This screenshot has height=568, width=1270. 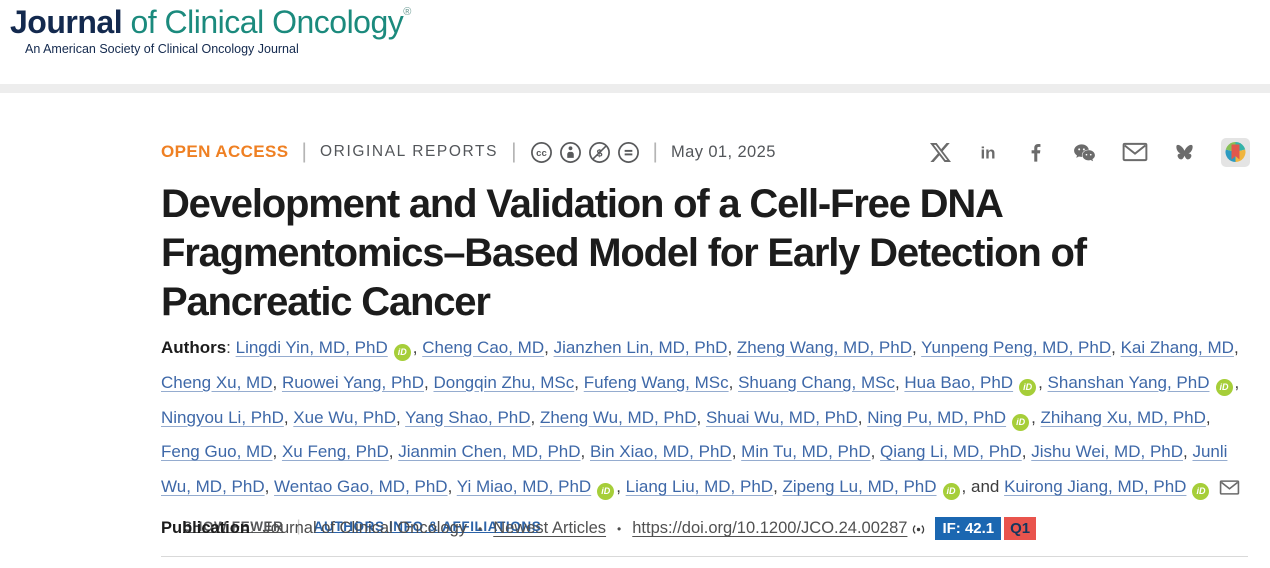 What do you see at coordinates (951, 452) in the screenshot?
I see `author-link: Qiang Li, MD, PhD` at bounding box center [951, 452].